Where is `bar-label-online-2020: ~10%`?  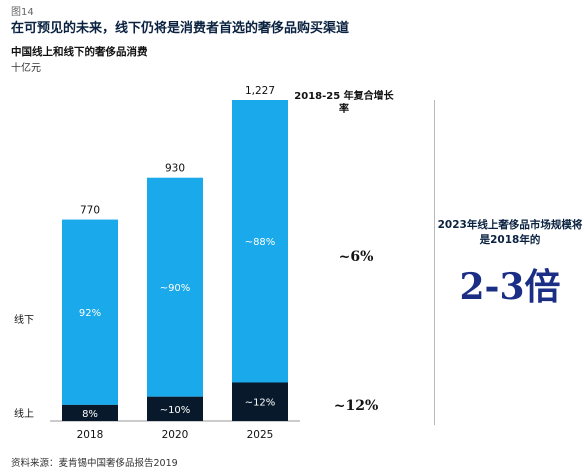
bar-label-online-2020: ~10% is located at coordinates (175, 410).